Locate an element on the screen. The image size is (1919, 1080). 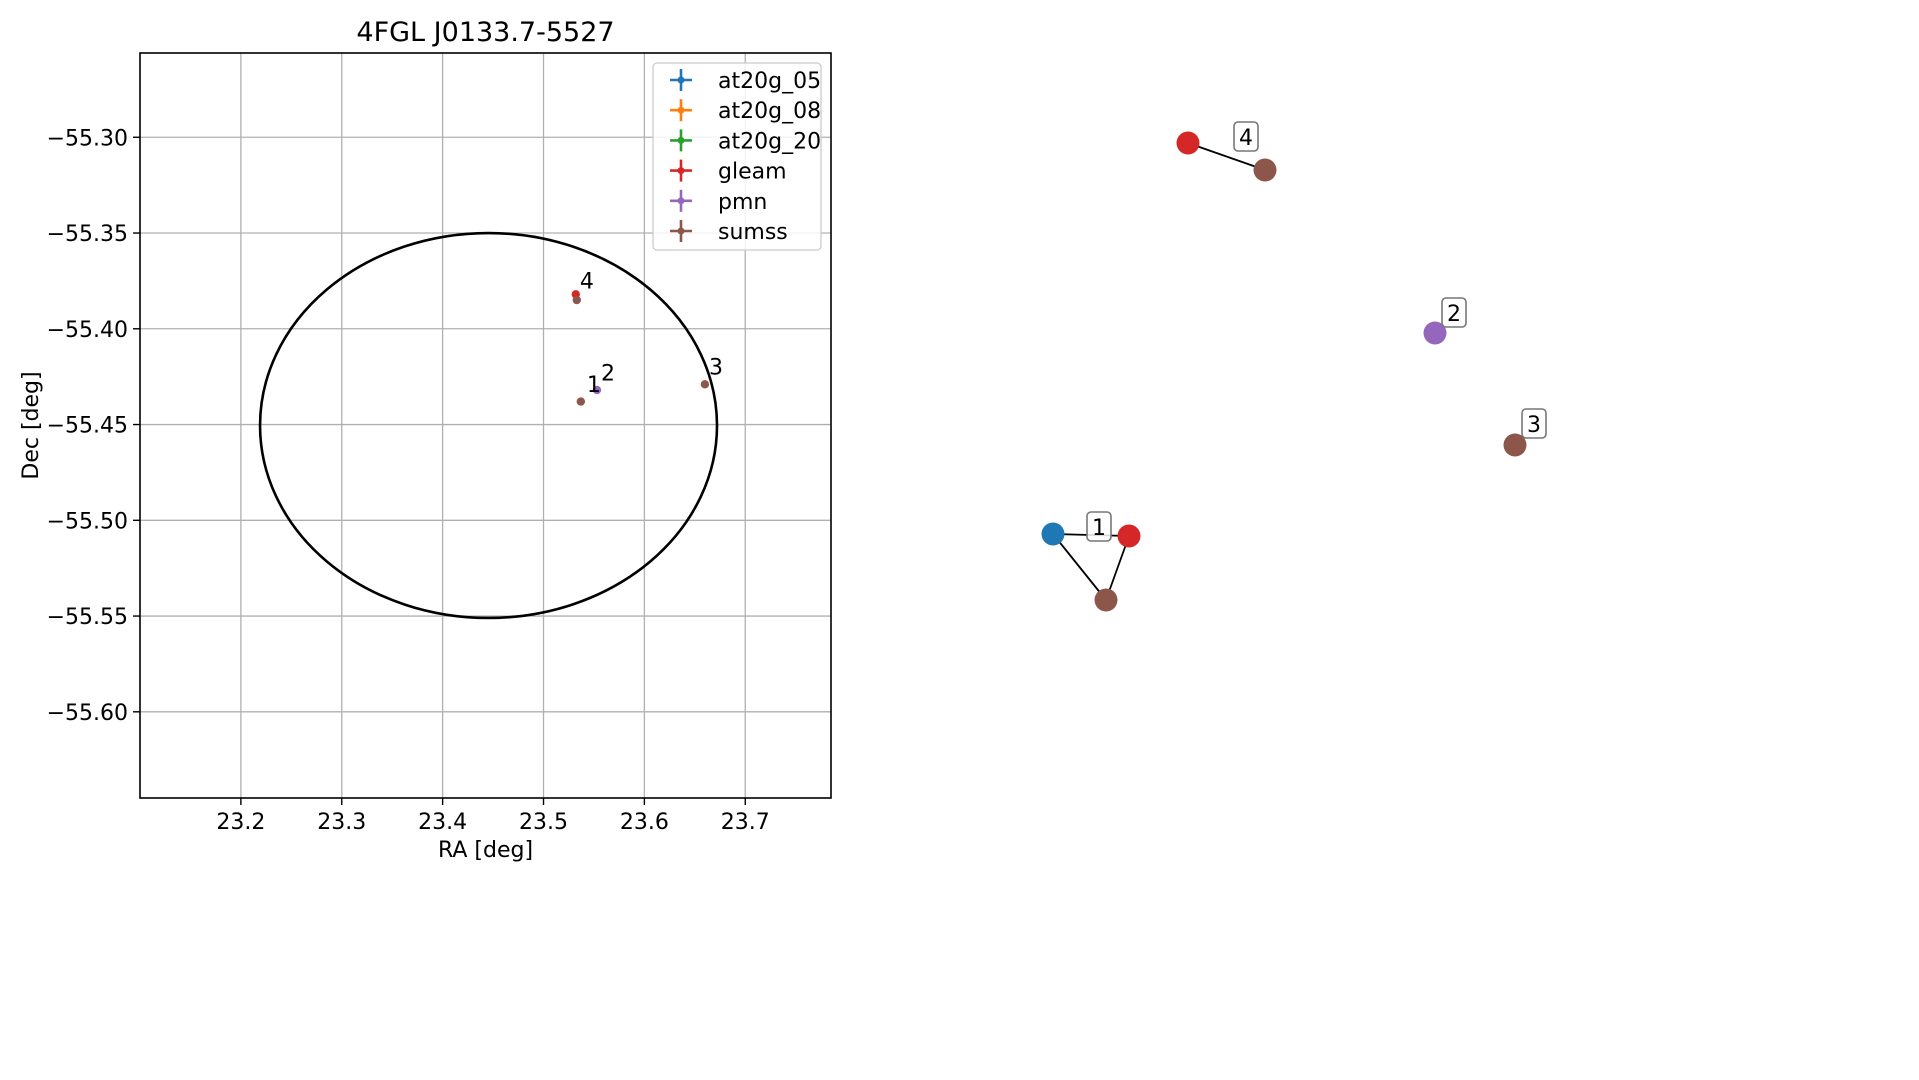
group-labels-layer: 1 2 3 4 is located at coordinates (1316, 331).